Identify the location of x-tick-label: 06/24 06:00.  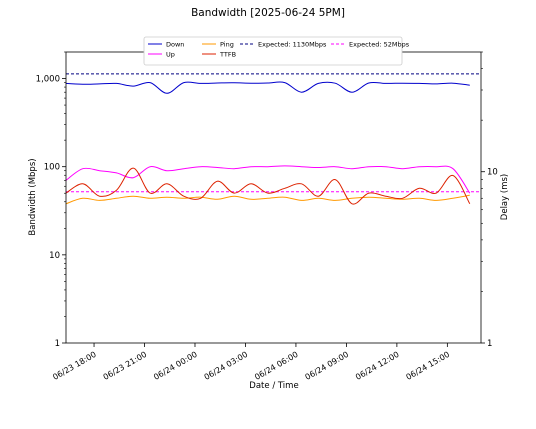
(276, 366).